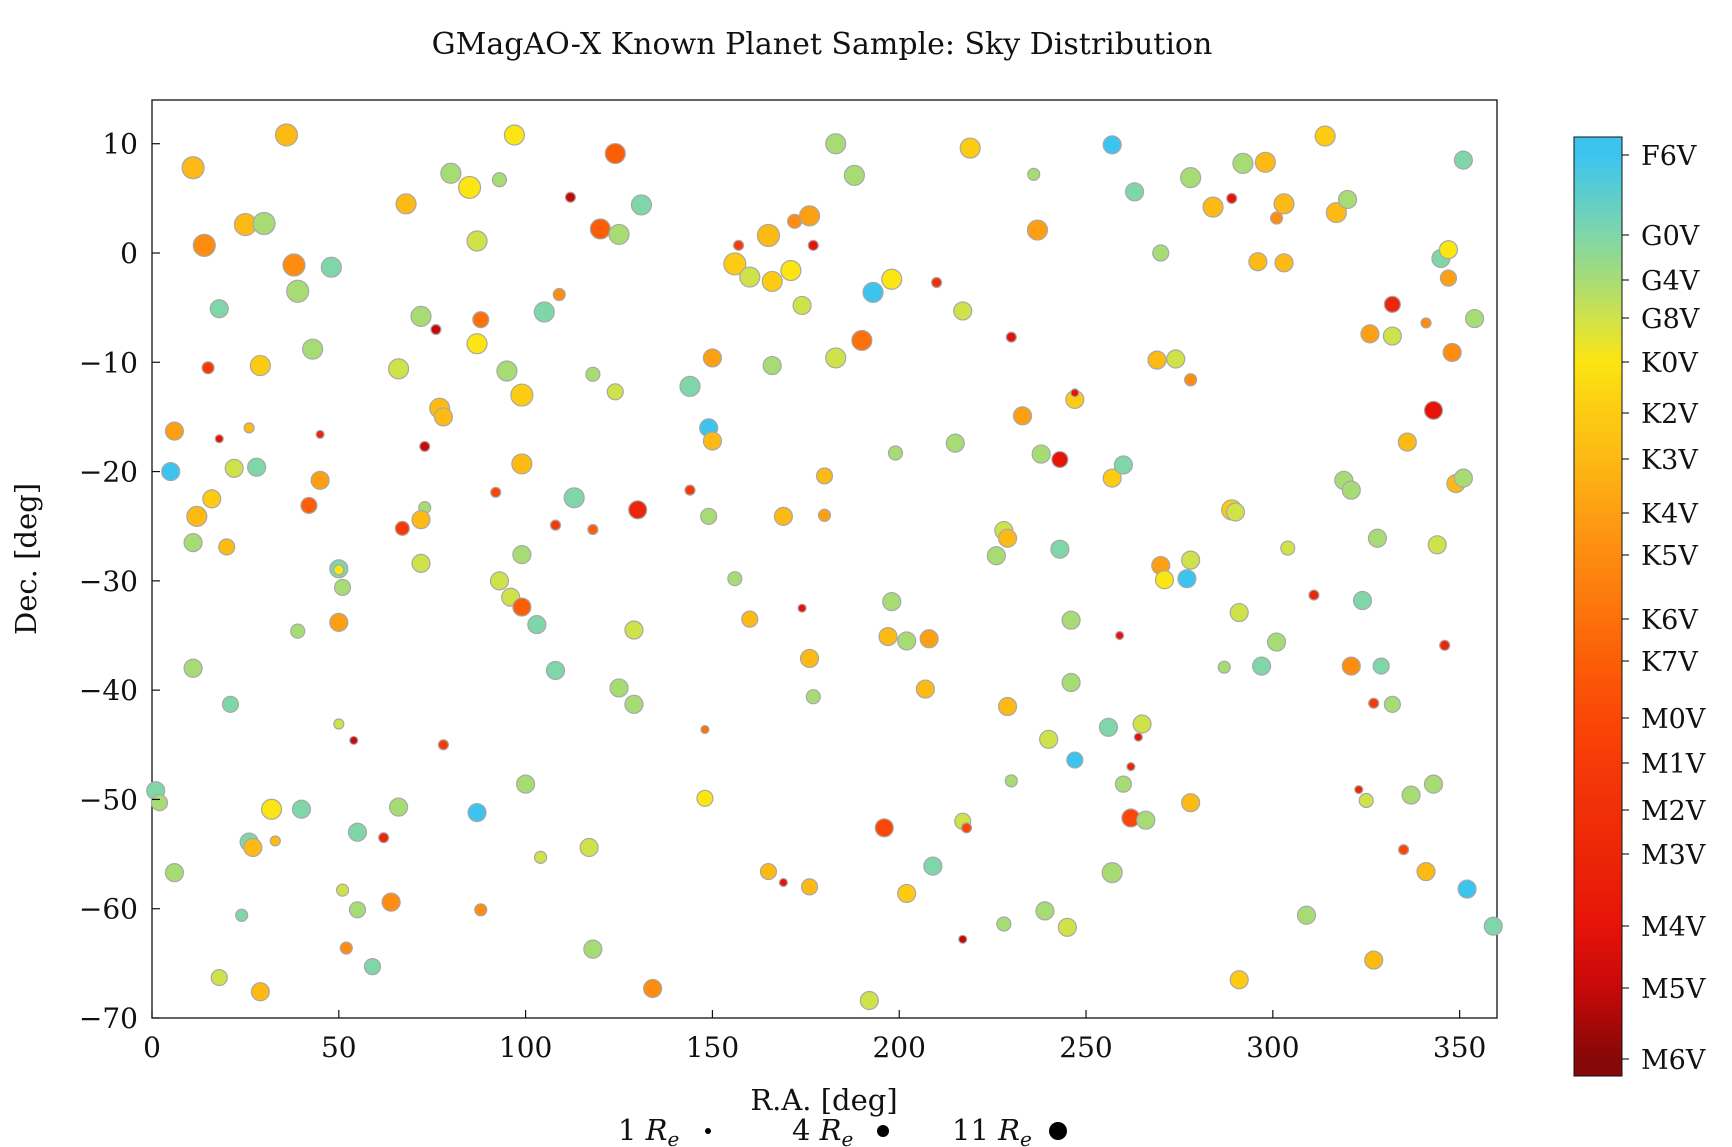  What do you see at coordinates (823, 1100) in the screenshot?
I see `x-axis-label: R.A. [deg]` at bounding box center [823, 1100].